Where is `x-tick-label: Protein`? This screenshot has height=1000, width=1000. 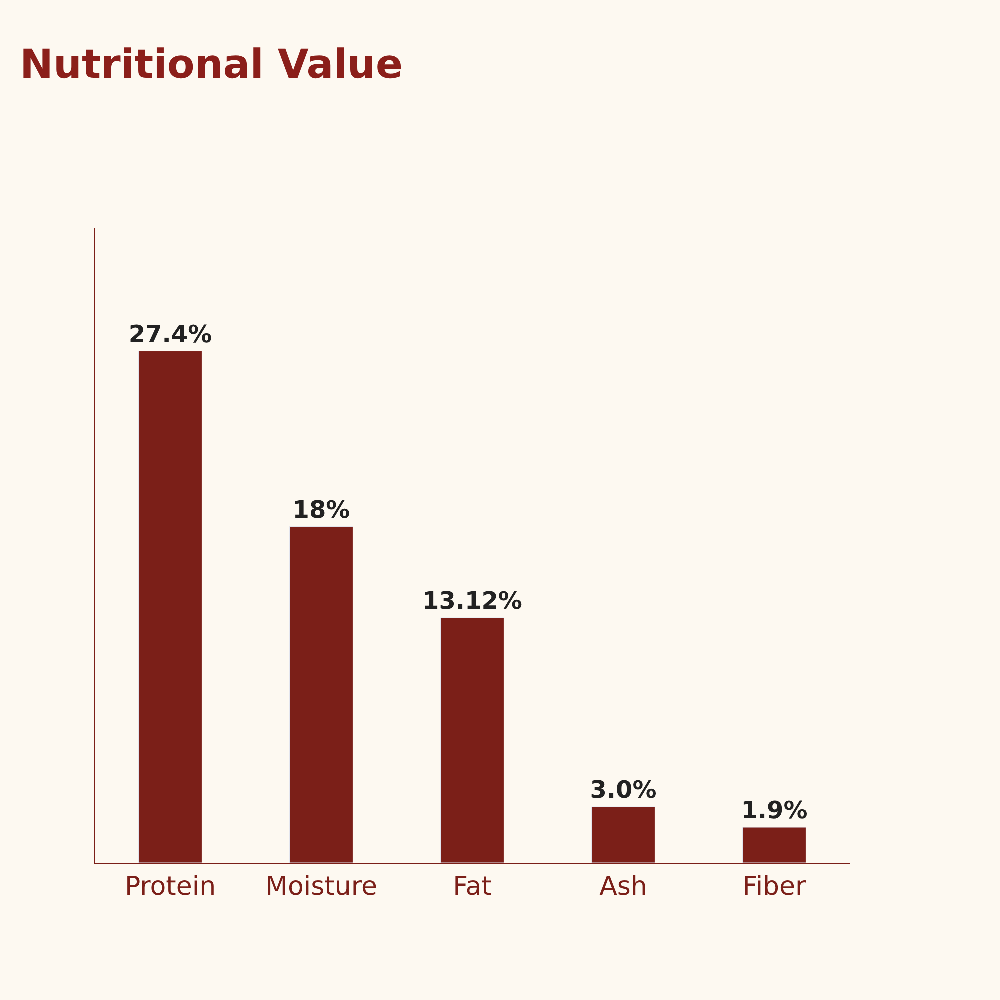
x-tick-label: Protein is located at coordinates (170, 887).